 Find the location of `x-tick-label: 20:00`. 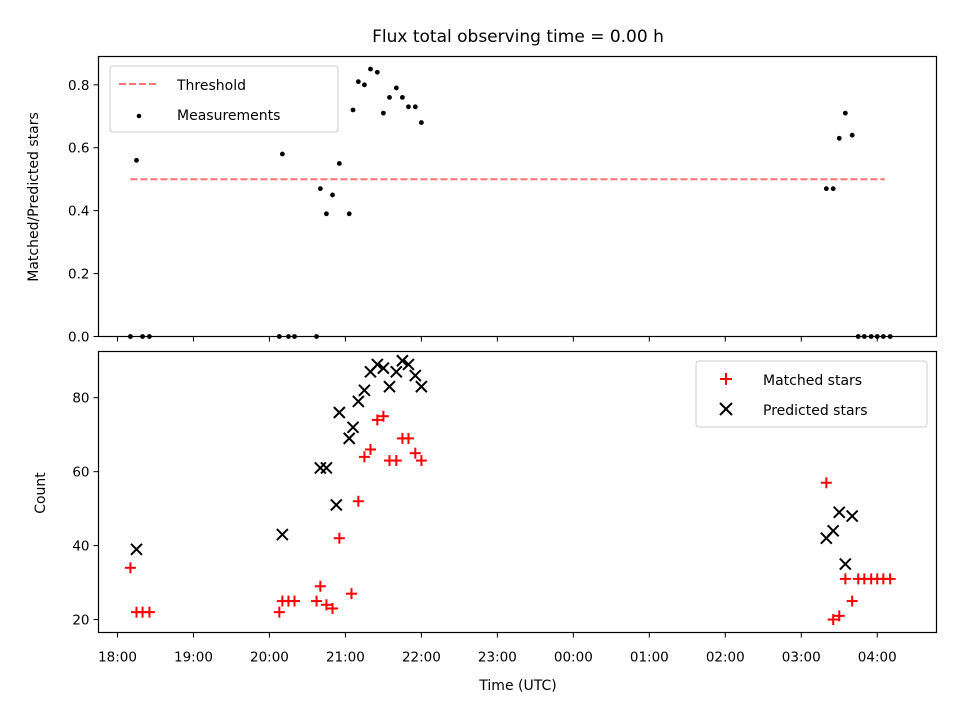

x-tick-label: 20:00 is located at coordinates (269, 658).